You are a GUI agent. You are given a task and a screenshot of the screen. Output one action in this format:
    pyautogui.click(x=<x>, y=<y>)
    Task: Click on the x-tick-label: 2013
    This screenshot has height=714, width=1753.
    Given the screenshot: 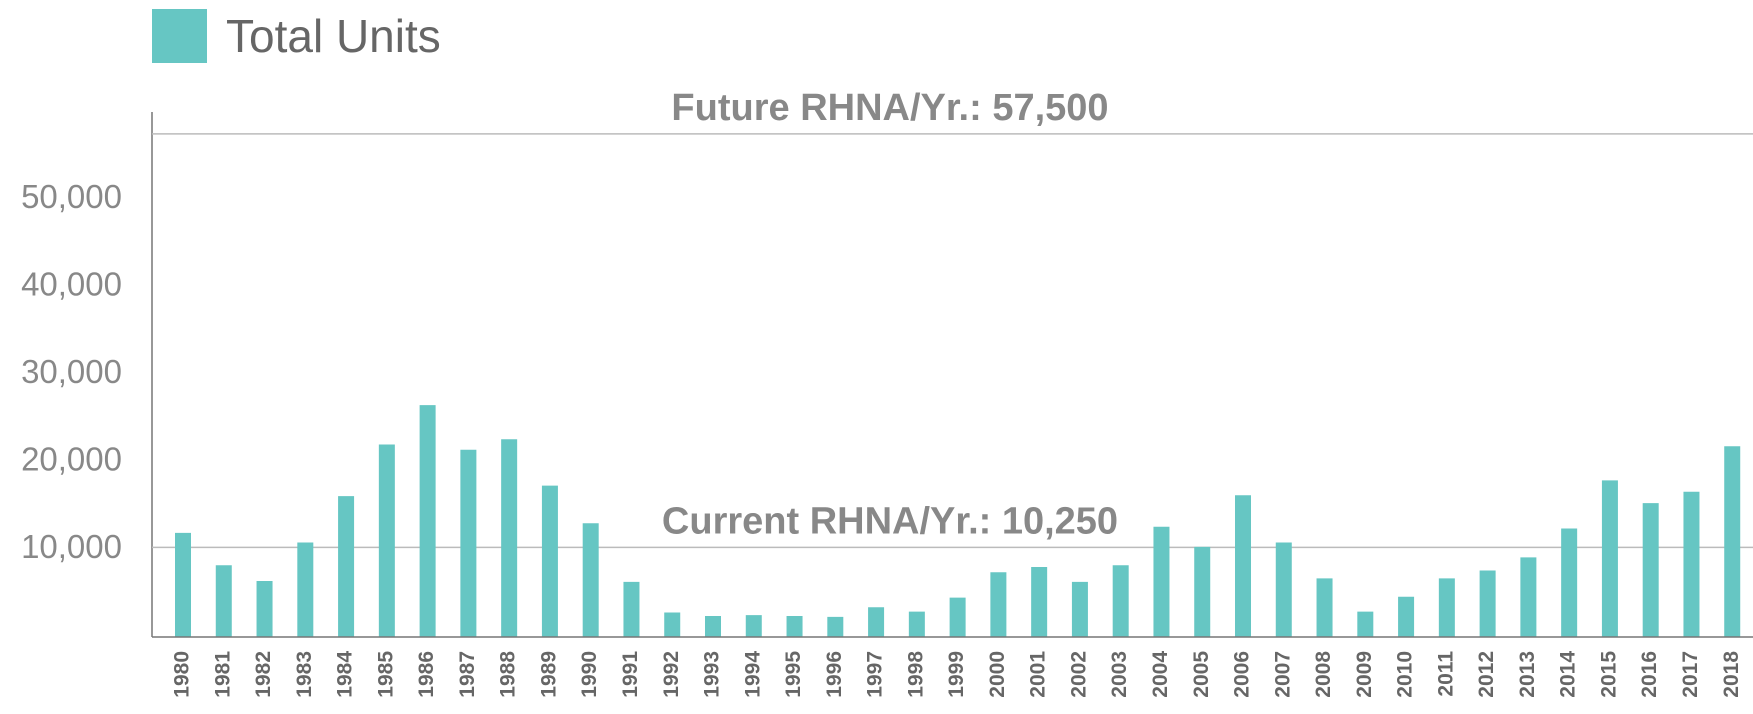 What is the action you would take?
    pyautogui.click(x=1527, y=674)
    